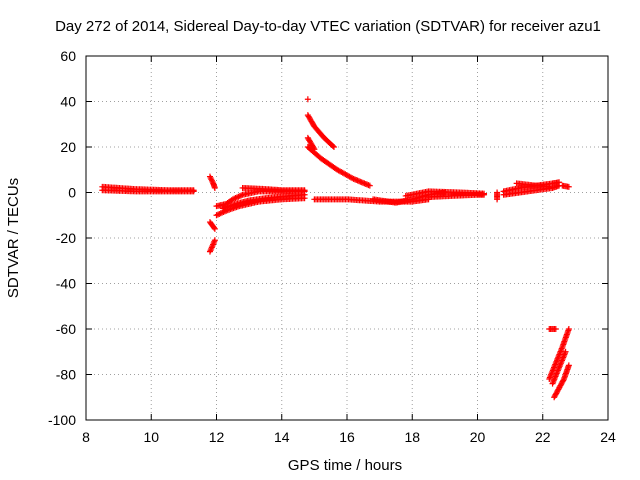 This screenshot has height=480, width=640. What do you see at coordinates (68, 147) in the screenshot?
I see `y-tick-label: 20` at bounding box center [68, 147].